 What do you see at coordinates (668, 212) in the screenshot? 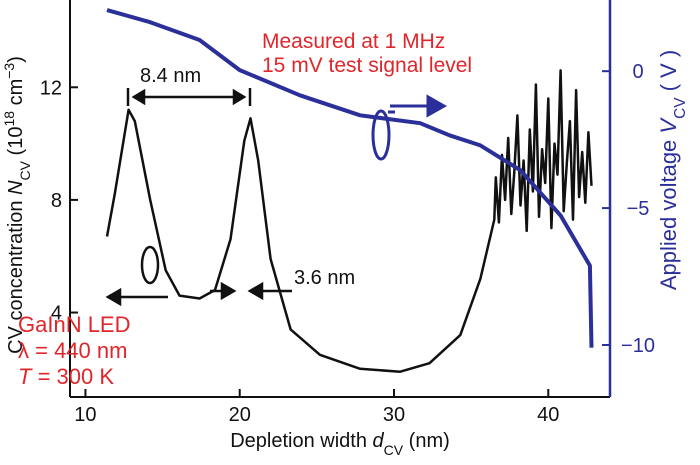
I see `y2-axis-label-part: Applied voltage` at bounding box center [668, 212].